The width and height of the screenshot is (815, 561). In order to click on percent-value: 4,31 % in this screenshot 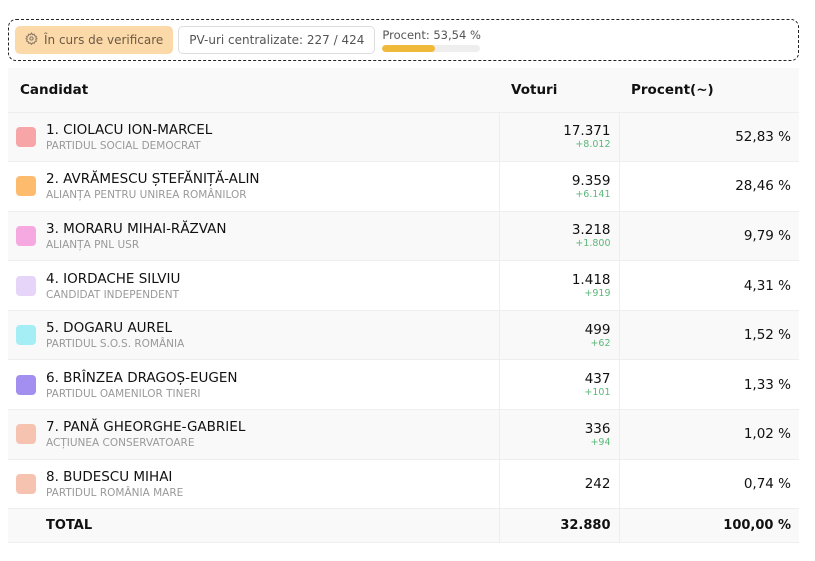, I will do `click(767, 285)`.